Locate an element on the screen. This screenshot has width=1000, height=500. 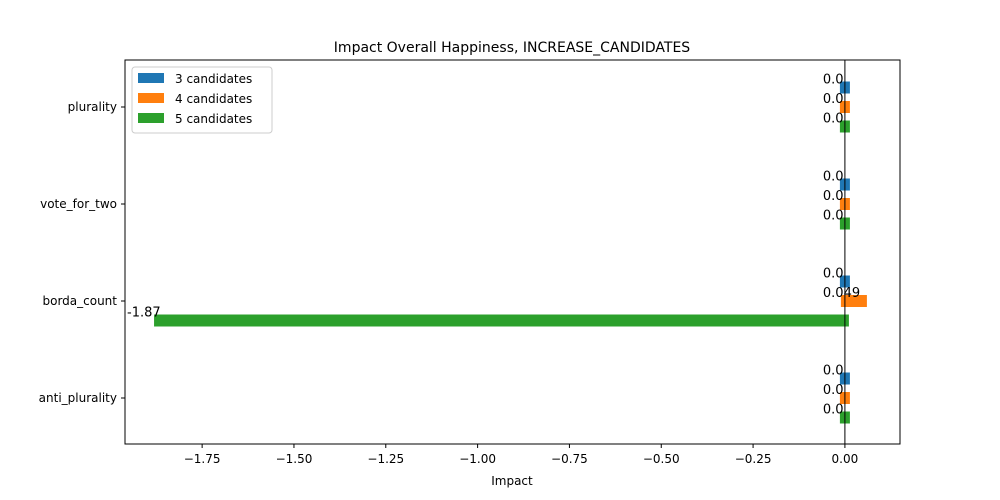
bar-label-5-candidates-borda_count: -1.87 is located at coordinates (144, 313).